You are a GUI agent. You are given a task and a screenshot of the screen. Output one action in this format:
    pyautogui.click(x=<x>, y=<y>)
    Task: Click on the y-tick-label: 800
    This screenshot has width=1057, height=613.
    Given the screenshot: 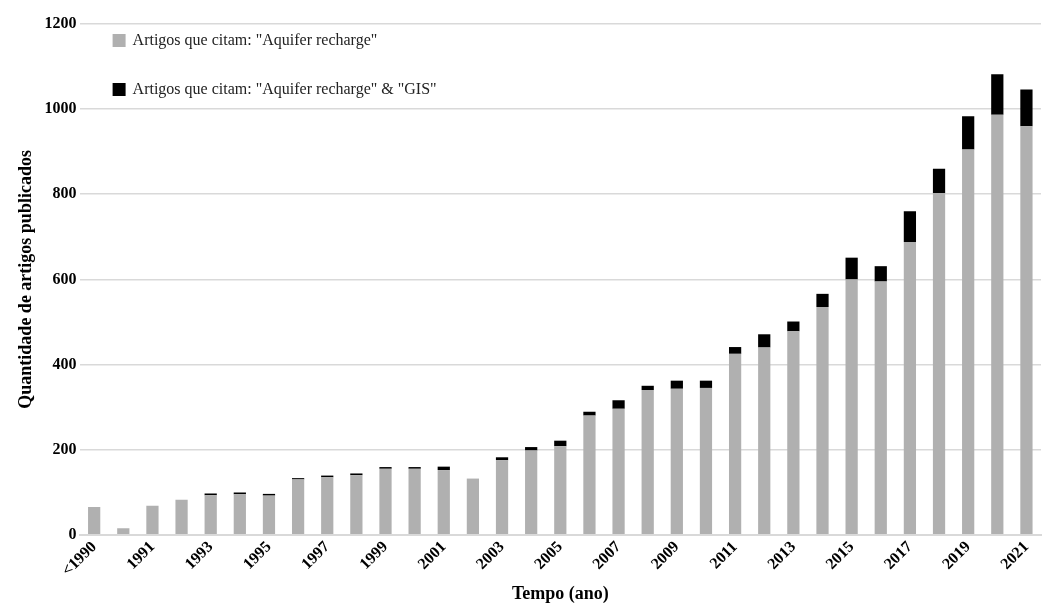 What is the action you would take?
    pyautogui.click(x=64, y=193)
    